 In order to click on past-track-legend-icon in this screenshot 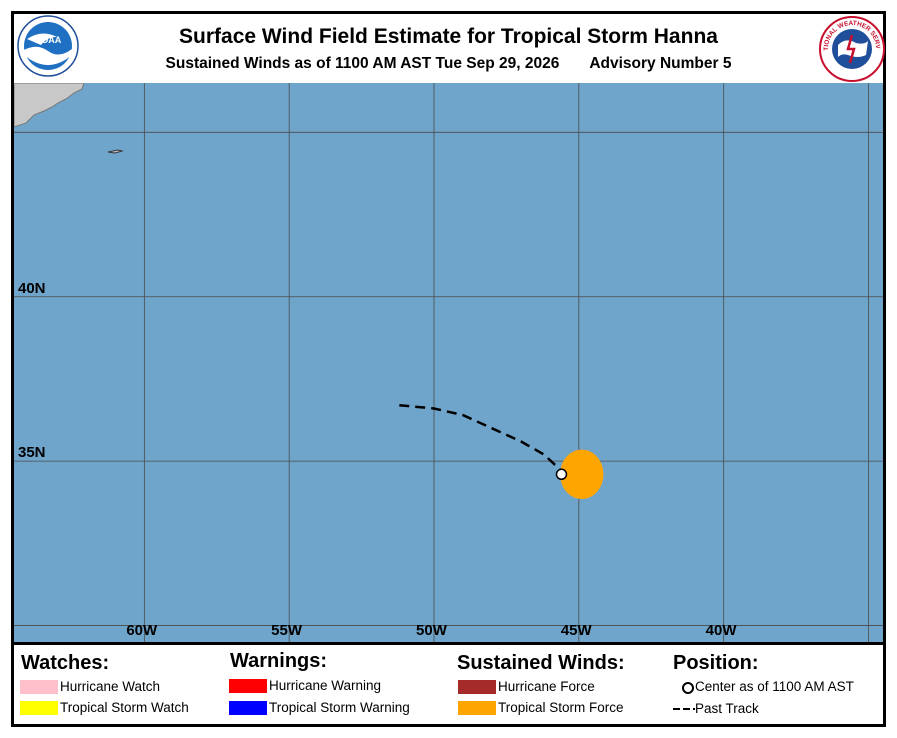, I will do `click(684, 709)`.